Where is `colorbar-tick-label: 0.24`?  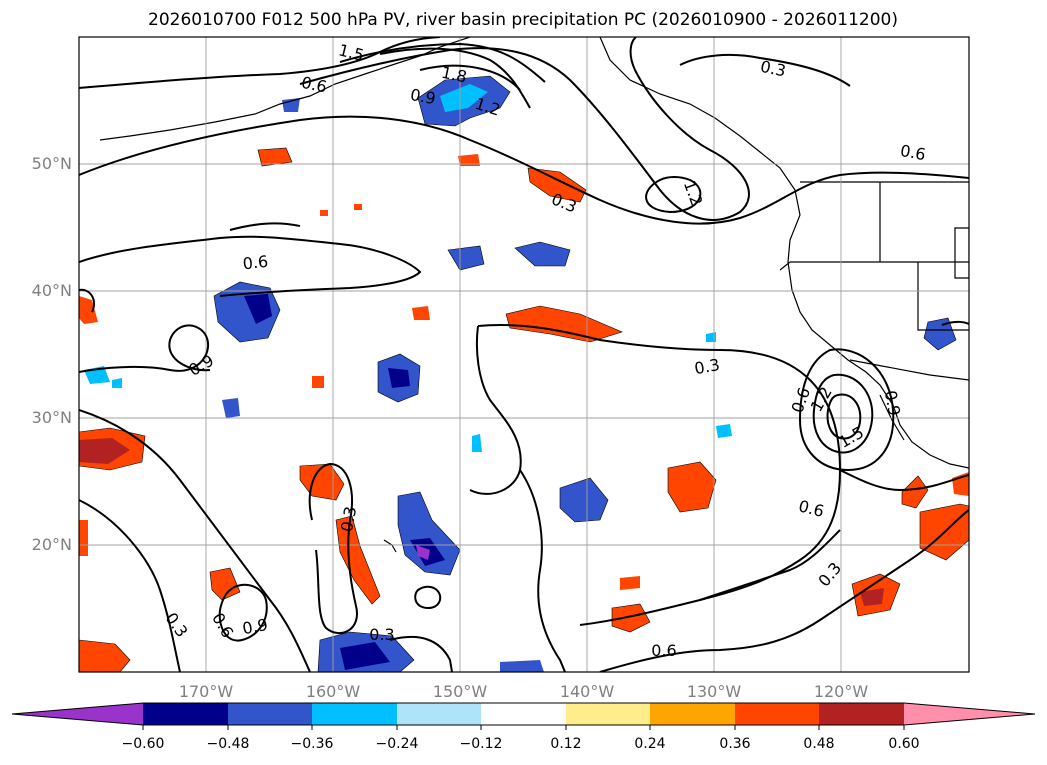
colorbar-tick-label: 0.24 is located at coordinates (649, 744).